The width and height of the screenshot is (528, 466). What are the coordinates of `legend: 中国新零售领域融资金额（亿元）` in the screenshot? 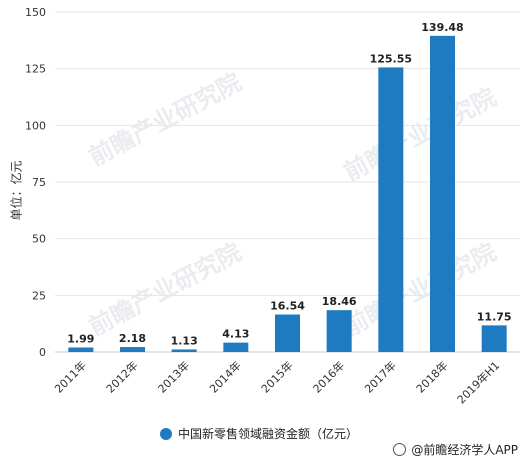 It's located at (259, 433).